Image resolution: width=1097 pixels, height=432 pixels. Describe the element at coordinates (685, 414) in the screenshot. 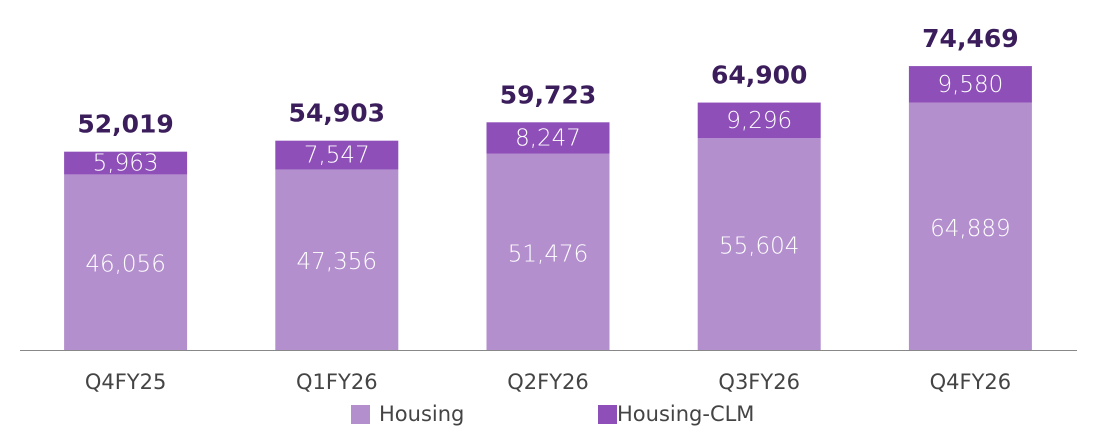

I see `legend-label: Housing-CLM` at that location.